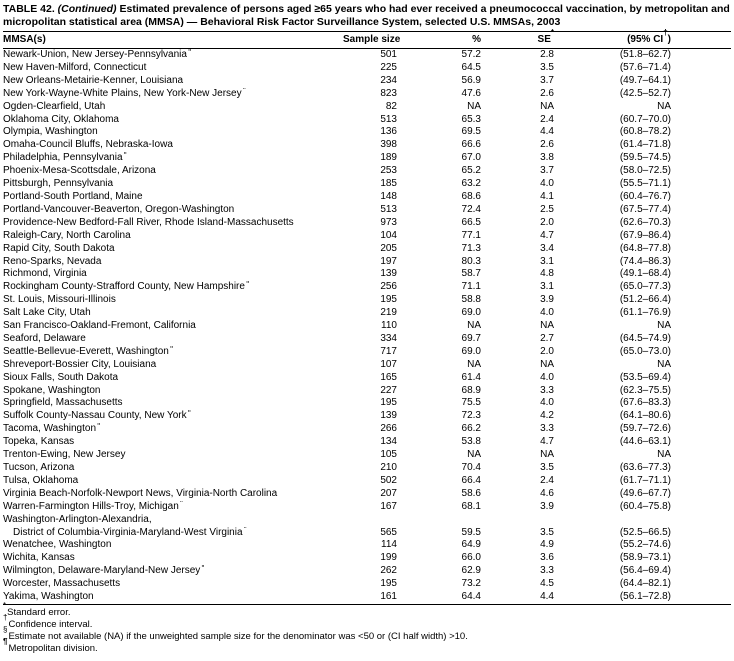 This screenshot has width=734, height=661. What do you see at coordinates (373, 520) in the screenshot?
I see `sample-value` at bounding box center [373, 520].